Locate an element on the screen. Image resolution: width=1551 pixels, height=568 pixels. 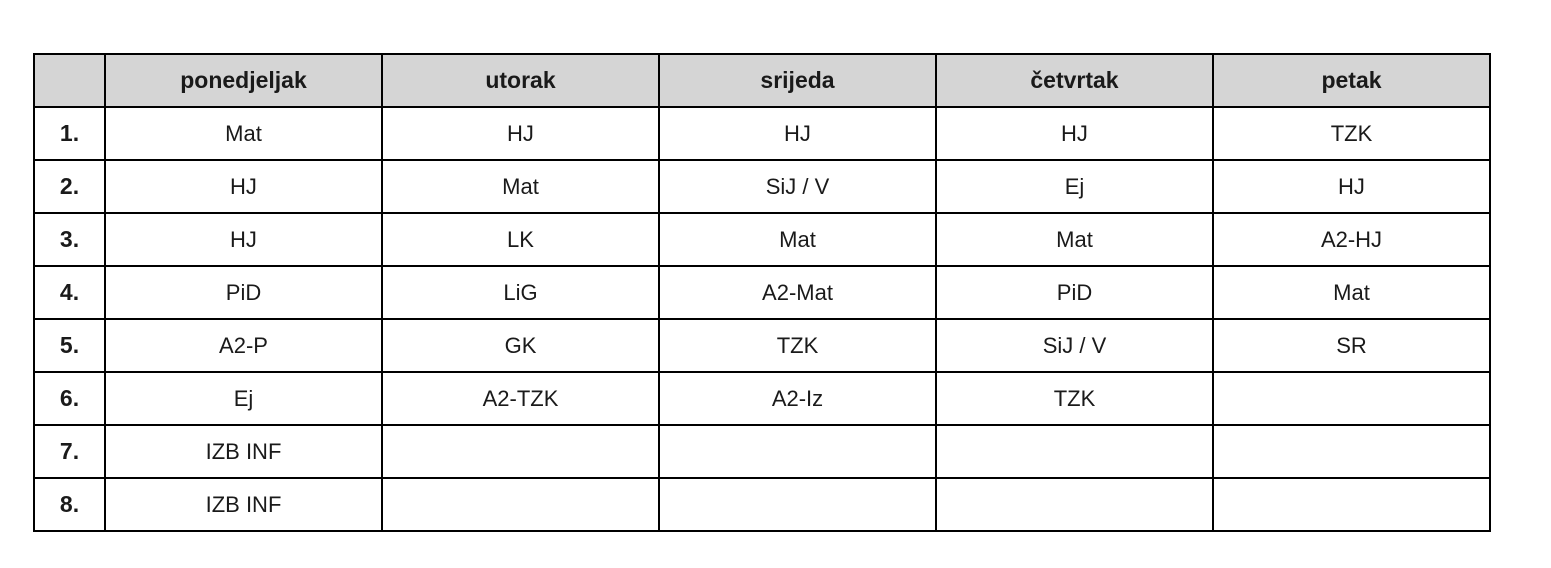
table-row: 5. A2-P GK TZK SiJ / V SR is located at coordinates (762, 345).